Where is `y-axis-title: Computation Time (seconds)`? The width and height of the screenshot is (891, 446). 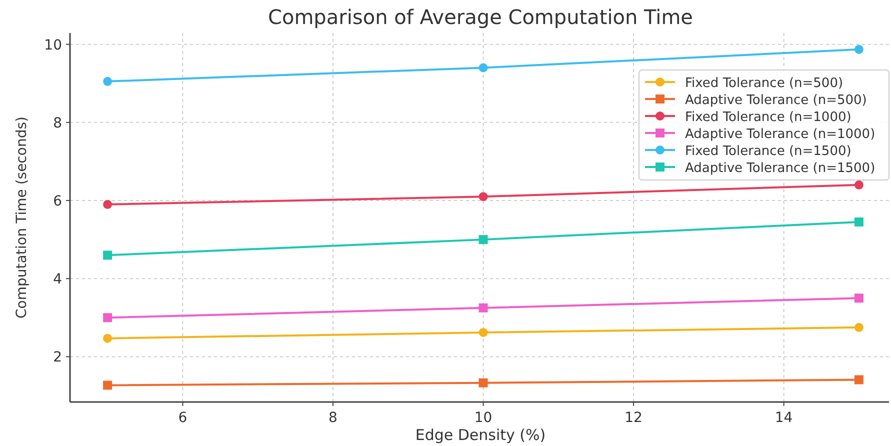 y-axis-title: Computation Time (seconds) is located at coordinates (22, 217).